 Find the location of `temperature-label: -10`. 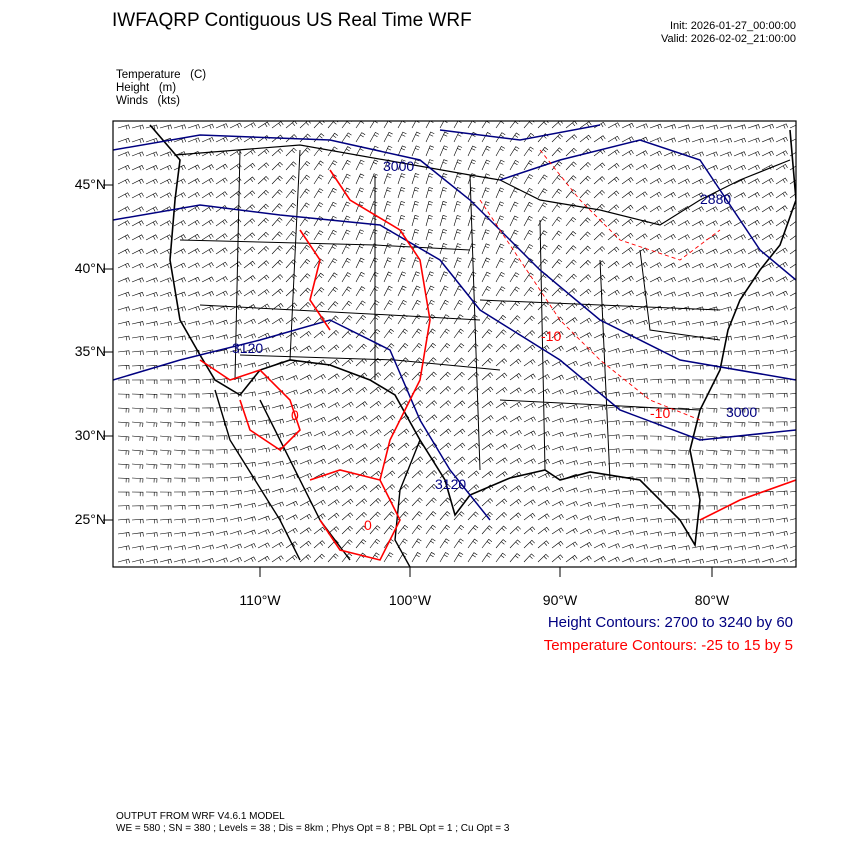

temperature-label: -10 is located at coordinates (660, 413).